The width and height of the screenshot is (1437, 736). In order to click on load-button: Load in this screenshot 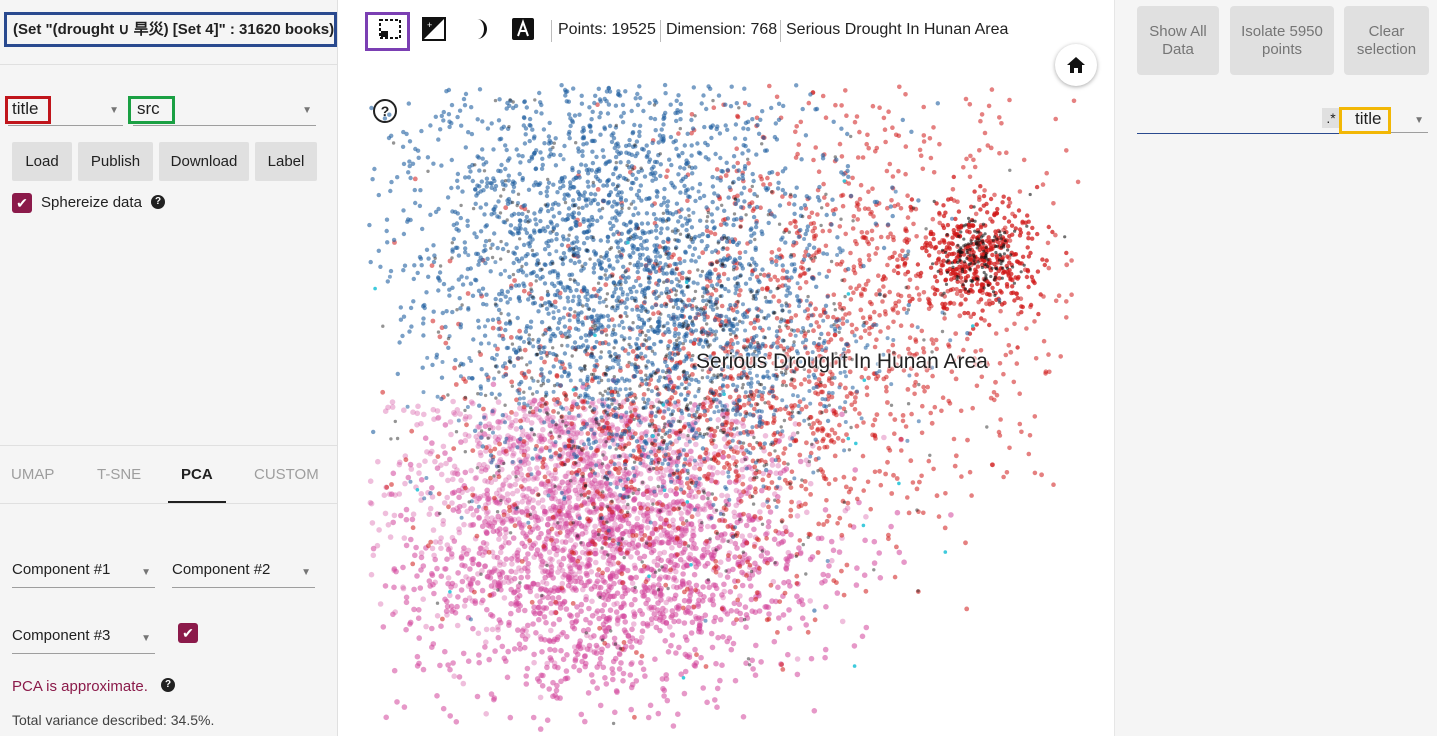, I will do `click(42, 161)`.